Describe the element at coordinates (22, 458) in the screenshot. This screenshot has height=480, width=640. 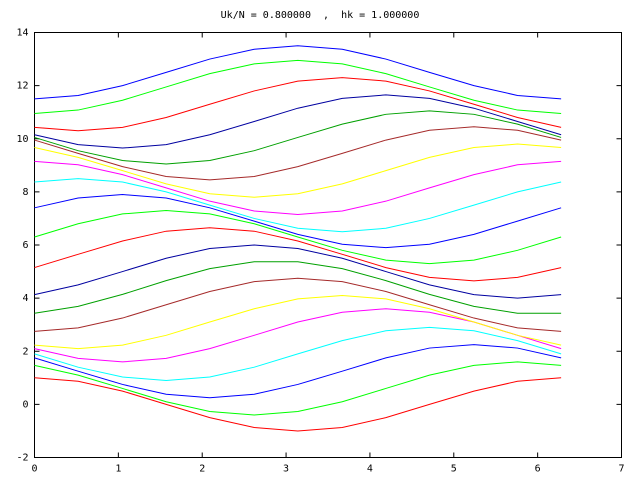
I see `y-tick-label: -2` at that location.